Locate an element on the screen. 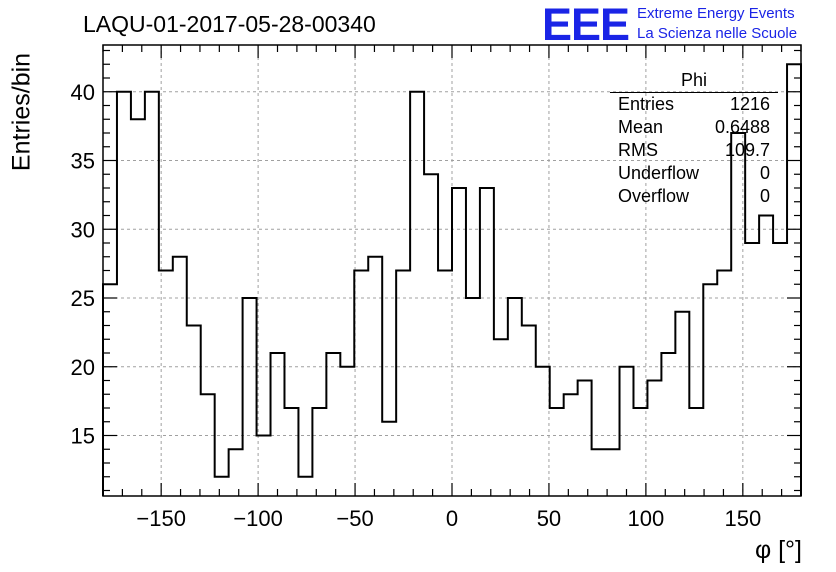 The width and height of the screenshot is (836, 572). x-tick-label: 100 is located at coordinates (646, 518).